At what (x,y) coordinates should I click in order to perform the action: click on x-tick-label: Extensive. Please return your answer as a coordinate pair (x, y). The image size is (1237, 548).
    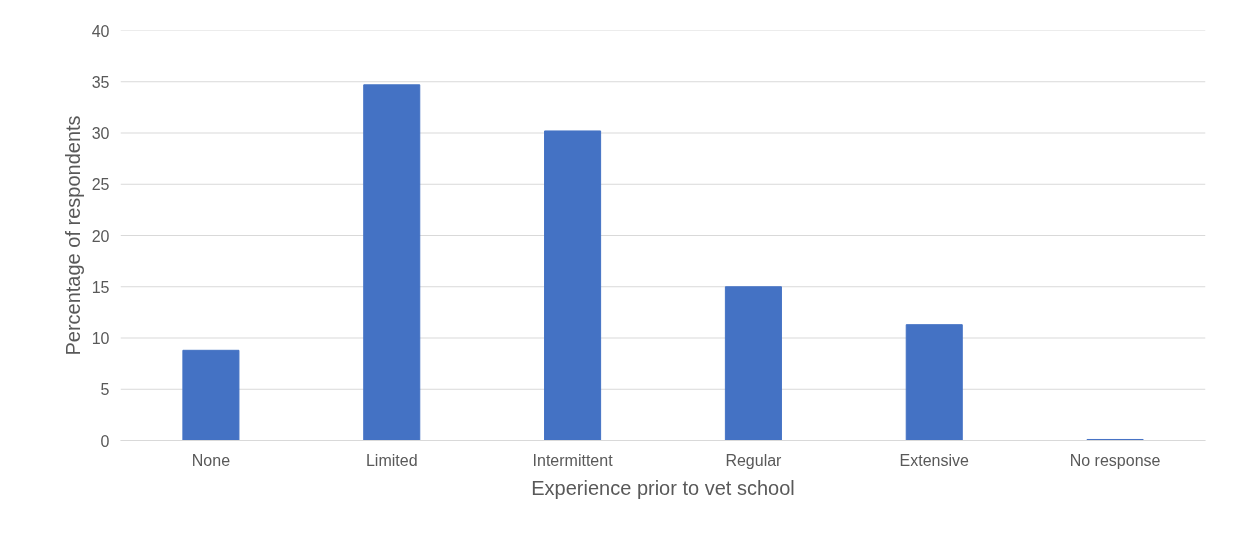
    Looking at the image, I should click on (934, 460).